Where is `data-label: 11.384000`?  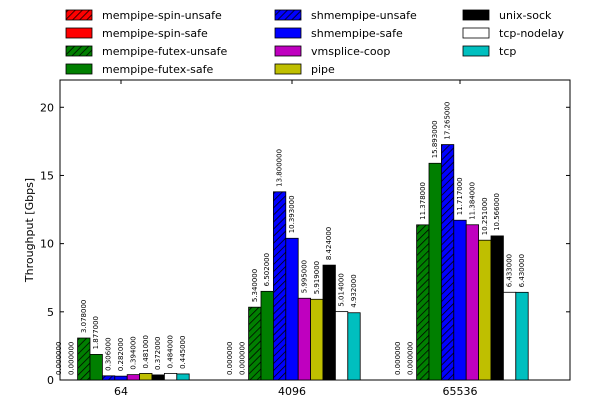
data-label: 11.384000 is located at coordinates (472, 201).